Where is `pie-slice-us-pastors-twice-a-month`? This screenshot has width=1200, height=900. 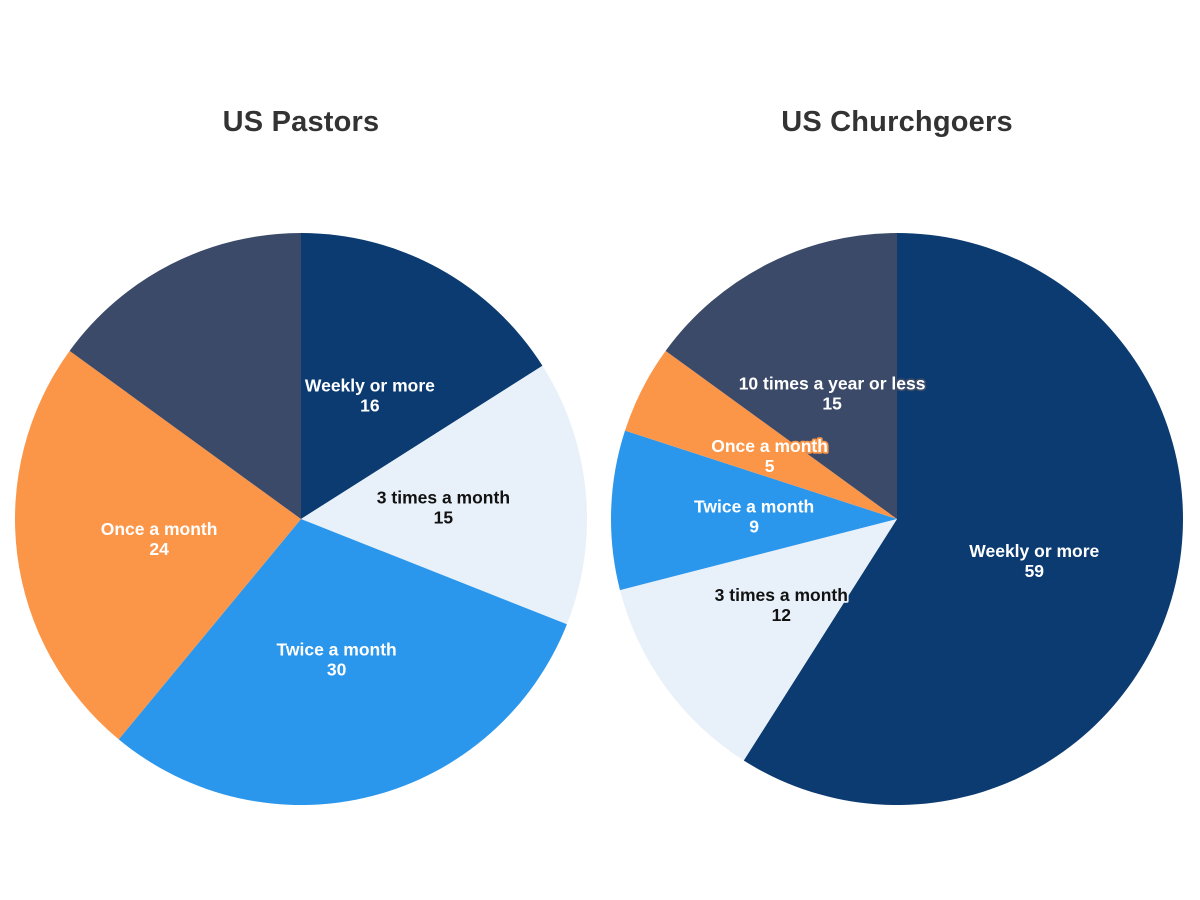 pie-slice-us-pastors-twice-a-month is located at coordinates (342, 662).